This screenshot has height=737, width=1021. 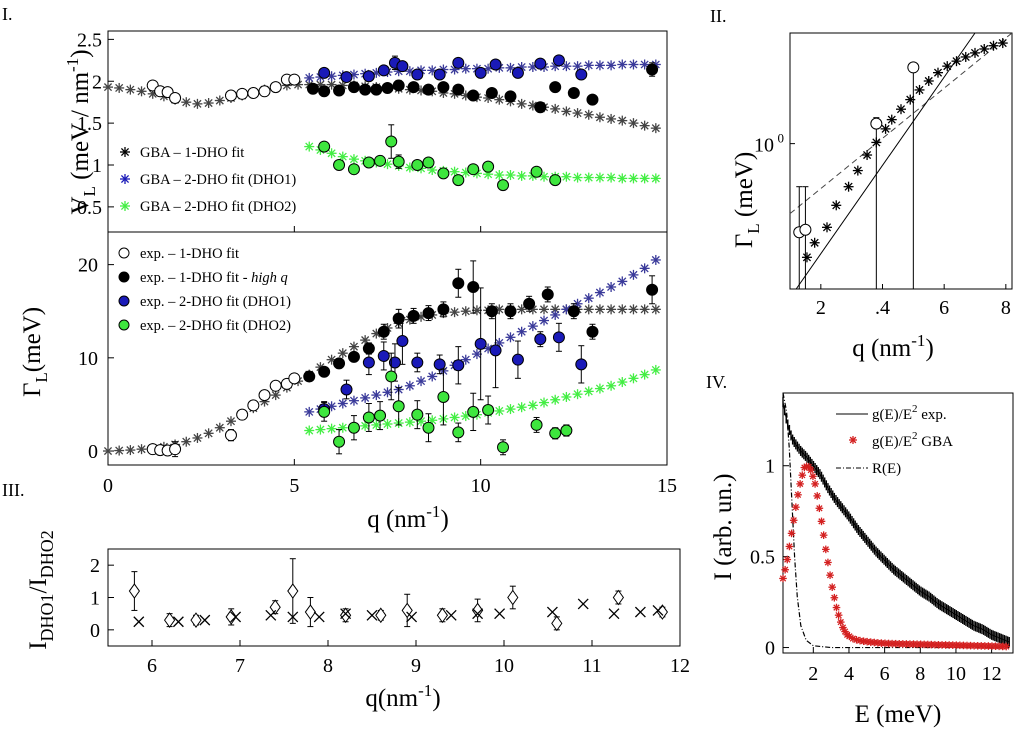 What do you see at coordinates (214, 278) in the screenshot?
I see `legend-label: exp. – 1-DHO fit - high q` at bounding box center [214, 278].